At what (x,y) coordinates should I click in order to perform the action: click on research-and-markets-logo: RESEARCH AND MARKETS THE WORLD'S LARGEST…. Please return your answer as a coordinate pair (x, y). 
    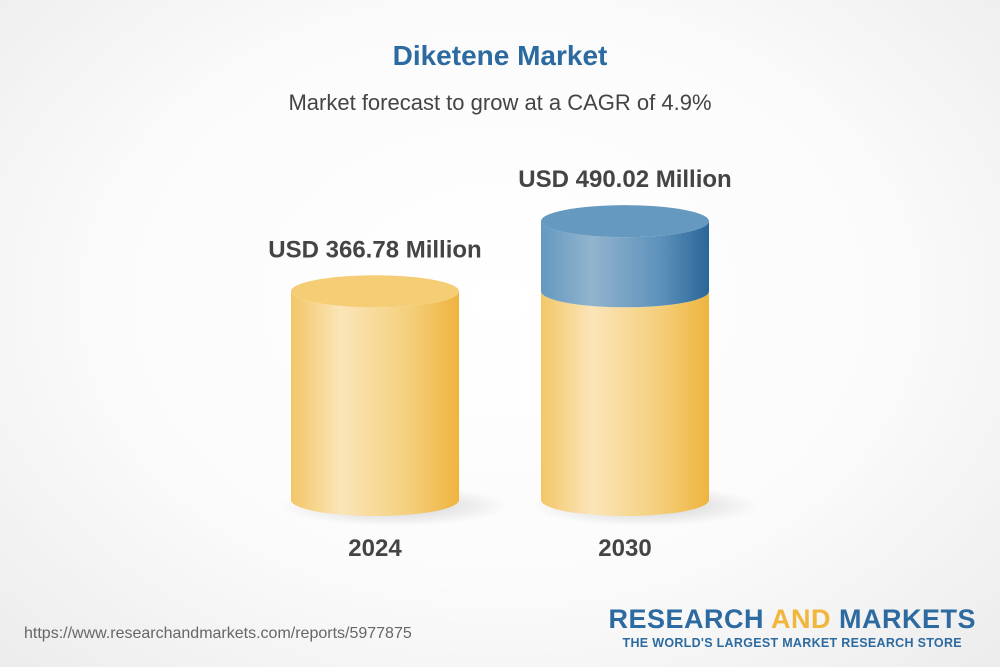
    Looking at the image, I should click on (792, 627).